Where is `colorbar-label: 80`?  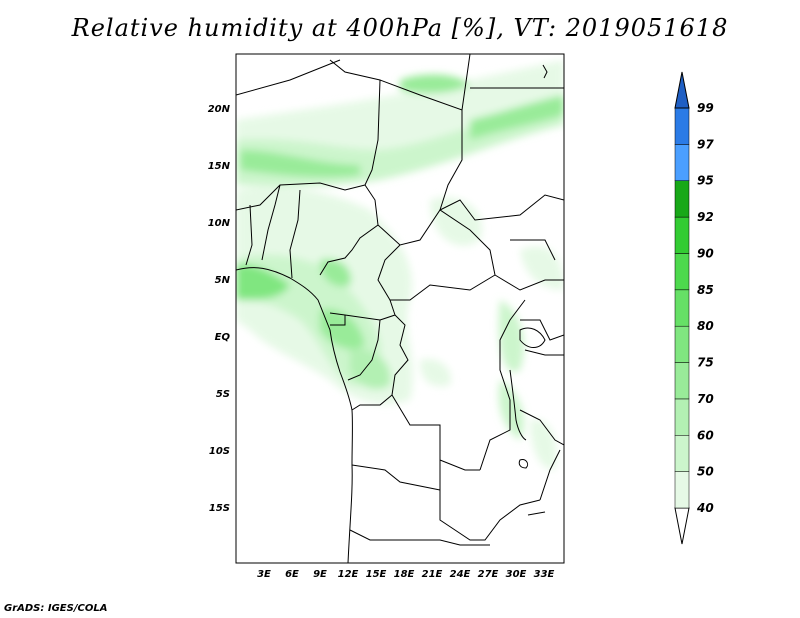
colorbar-label: 80 is located at coordinates (705, 326).